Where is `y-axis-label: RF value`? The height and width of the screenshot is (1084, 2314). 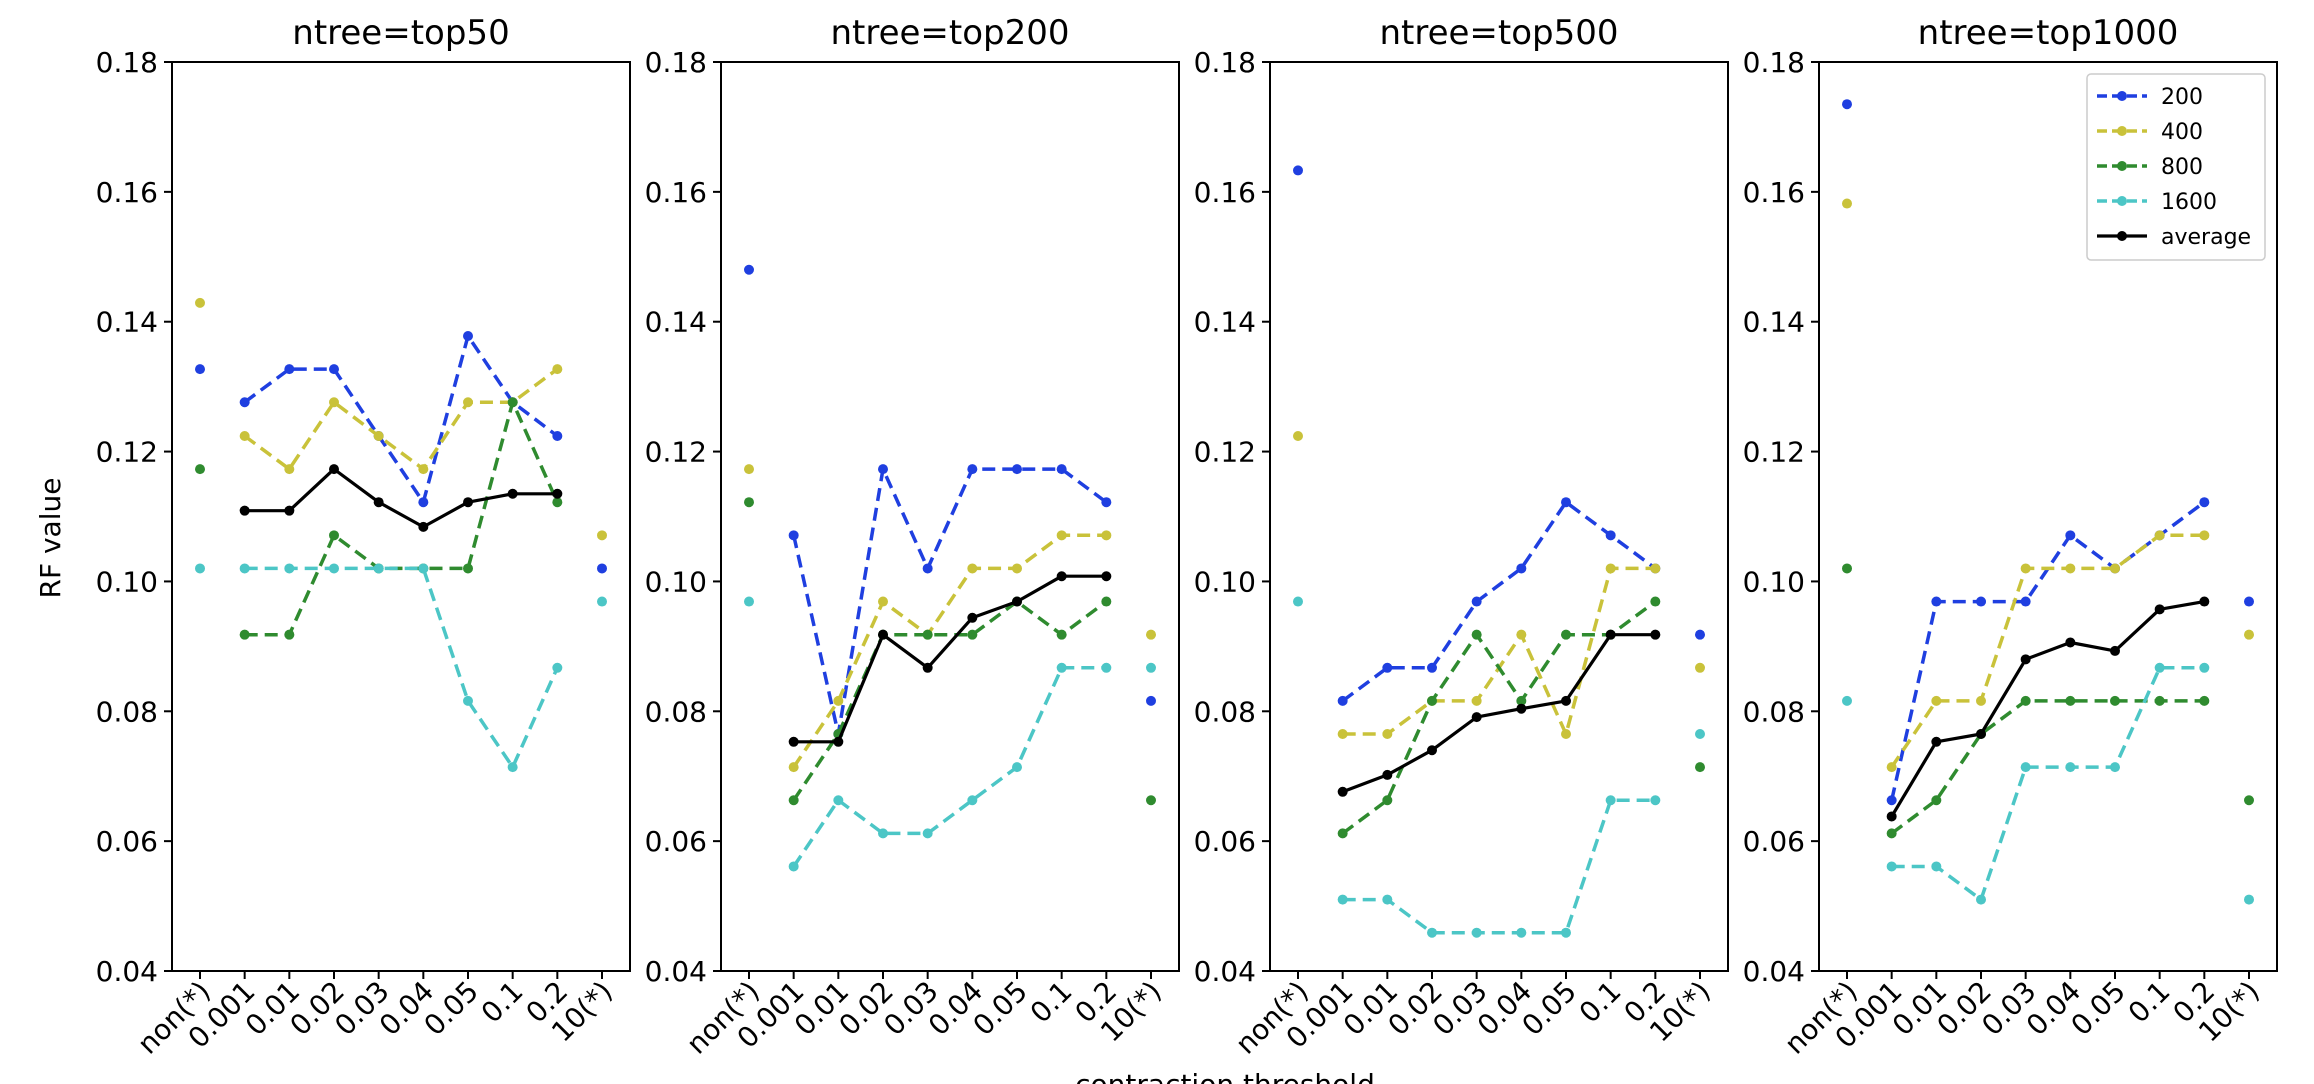
y-axis-label: RF value is located at coordinates (50, 538).